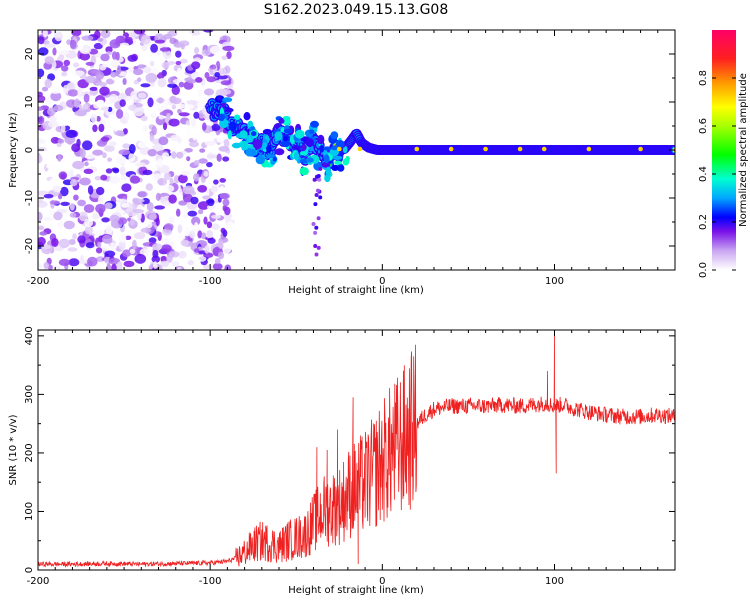 The image size is (750, 600). Describe the element at coordinates (717, 174) in the screenshot. I see `colorbar-ticks: 0.0 0.2 0.4 0.6 0.8` at that location.